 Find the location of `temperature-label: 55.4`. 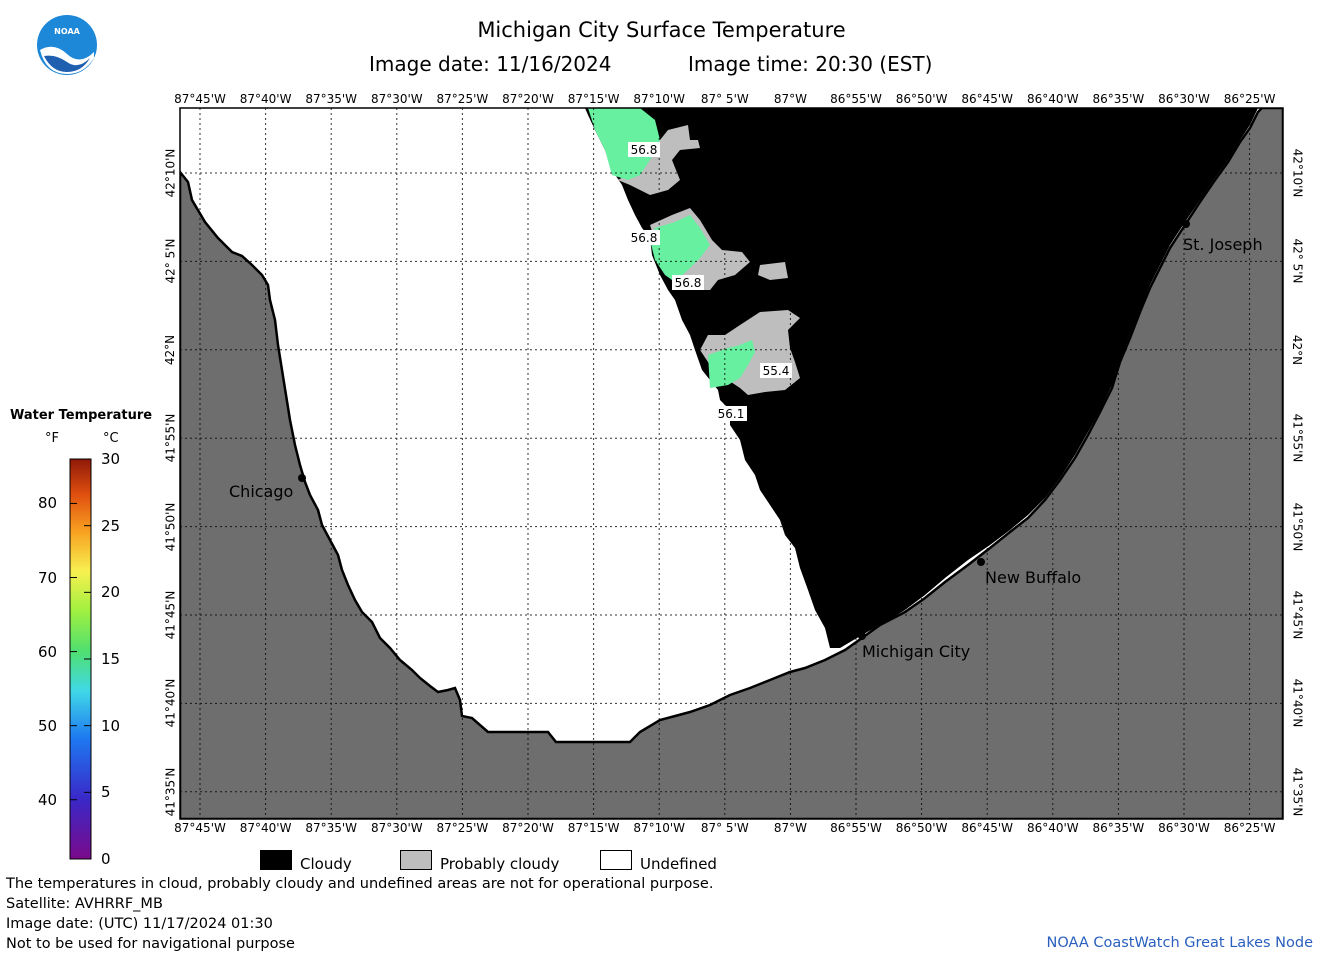

temperature-label: 55.4 is located at coordinates (776, 371).